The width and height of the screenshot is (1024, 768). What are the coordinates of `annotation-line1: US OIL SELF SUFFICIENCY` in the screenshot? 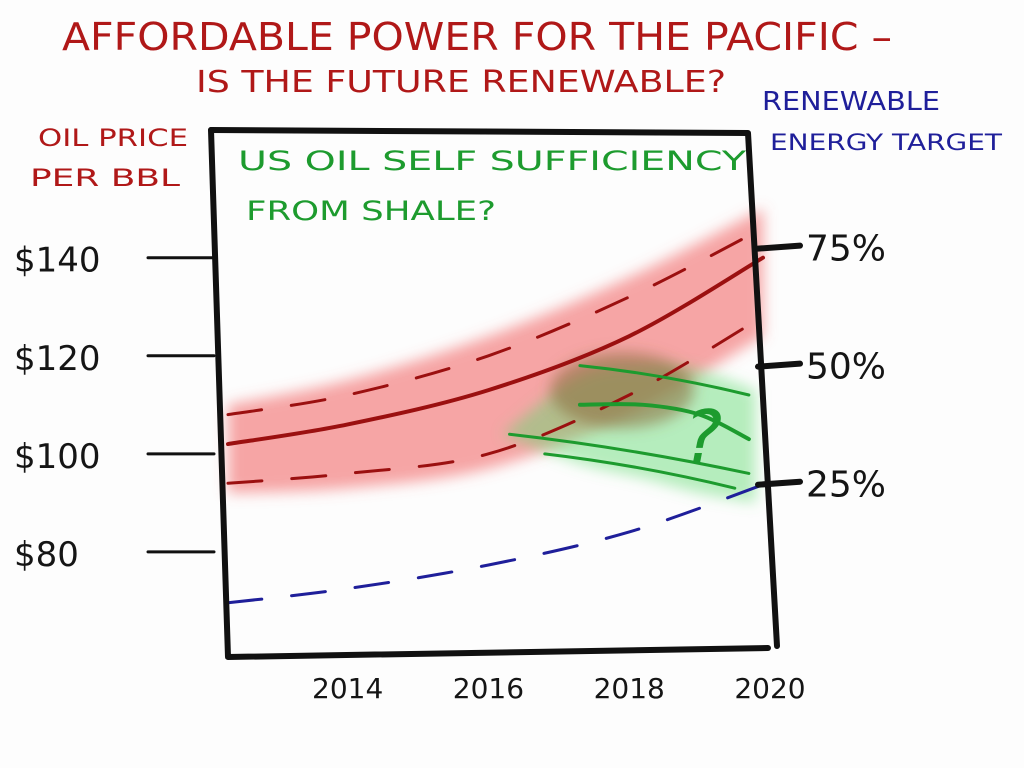 It's located at (492, 161).